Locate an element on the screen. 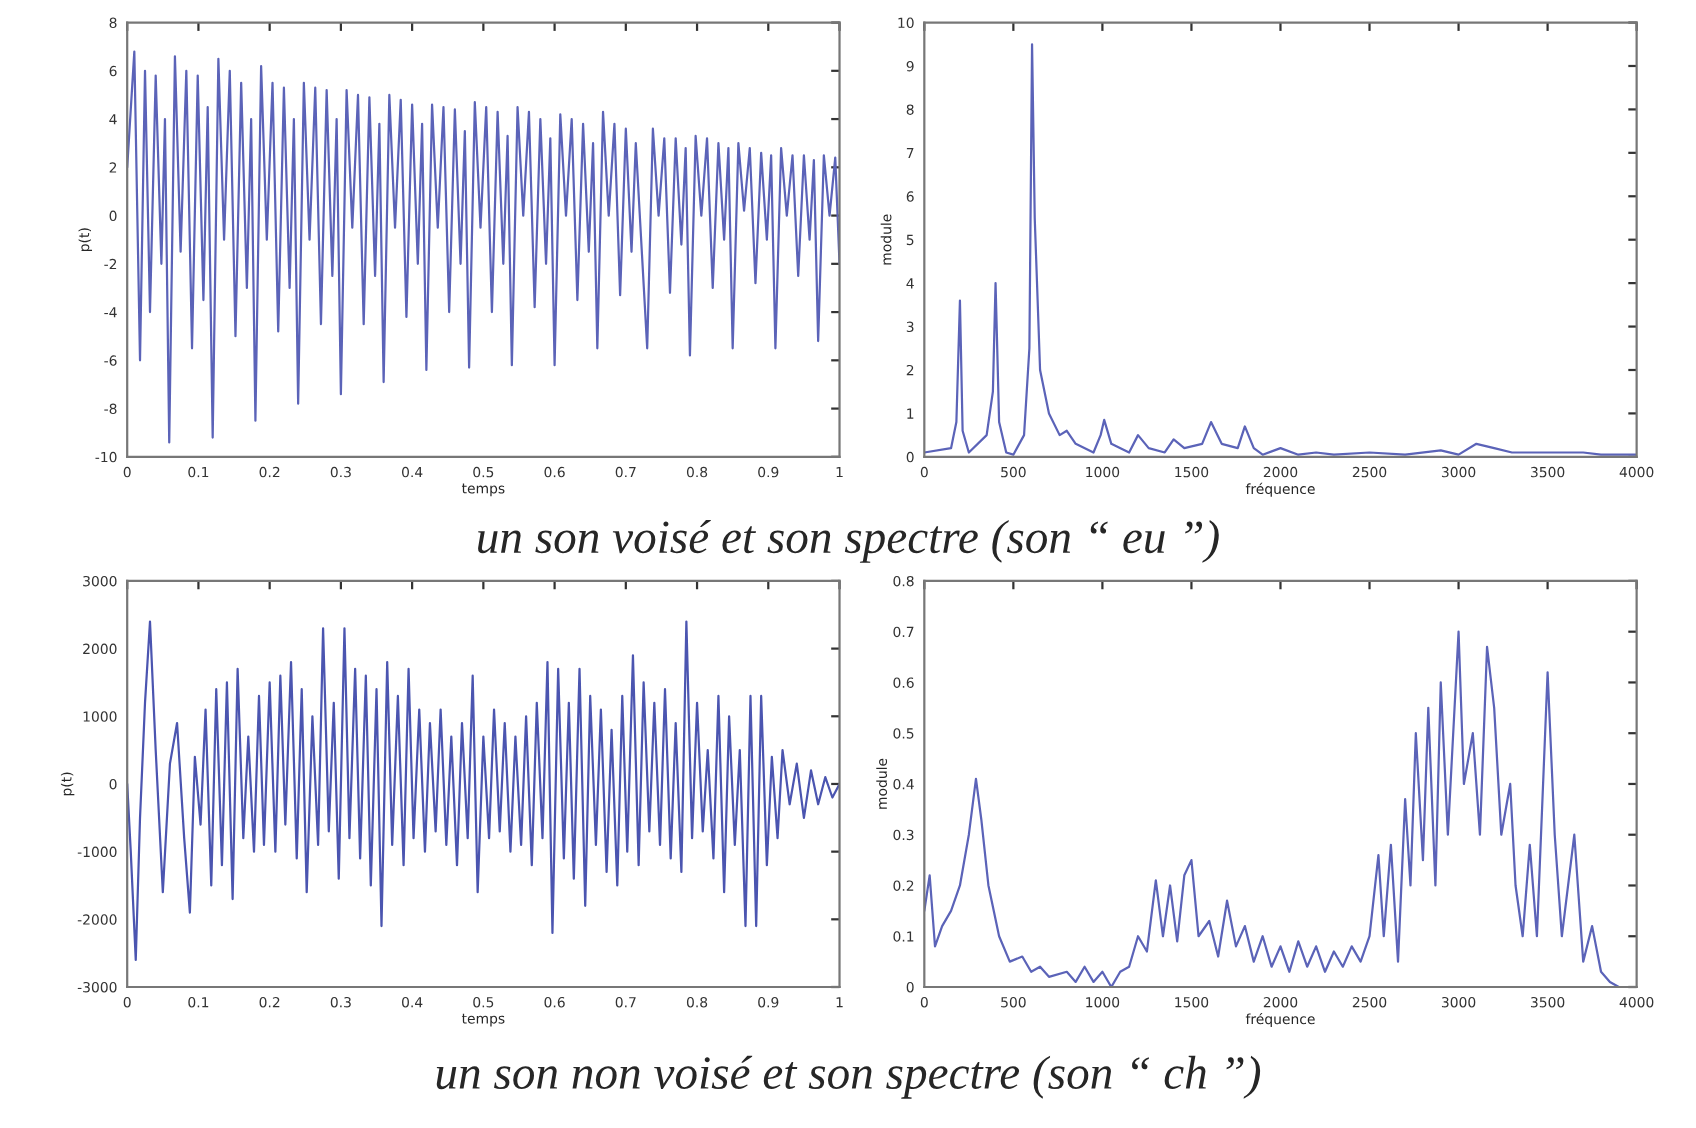 This screenshot has width=1696, height=1128. text: un son non voisé et son spectre (son “ ch ”) is located at coordinates (848, 1077).